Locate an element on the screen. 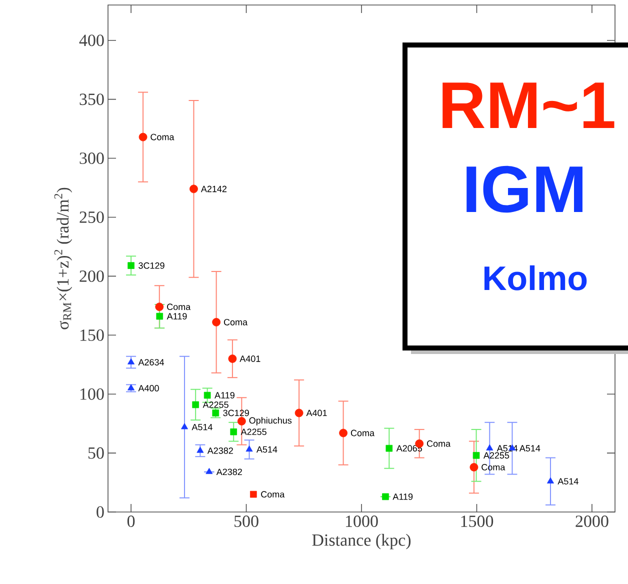 Image resolution: width=628 pixels, height=584 pixels. y-tick-label: 50 is located at coordinates (96, 453).